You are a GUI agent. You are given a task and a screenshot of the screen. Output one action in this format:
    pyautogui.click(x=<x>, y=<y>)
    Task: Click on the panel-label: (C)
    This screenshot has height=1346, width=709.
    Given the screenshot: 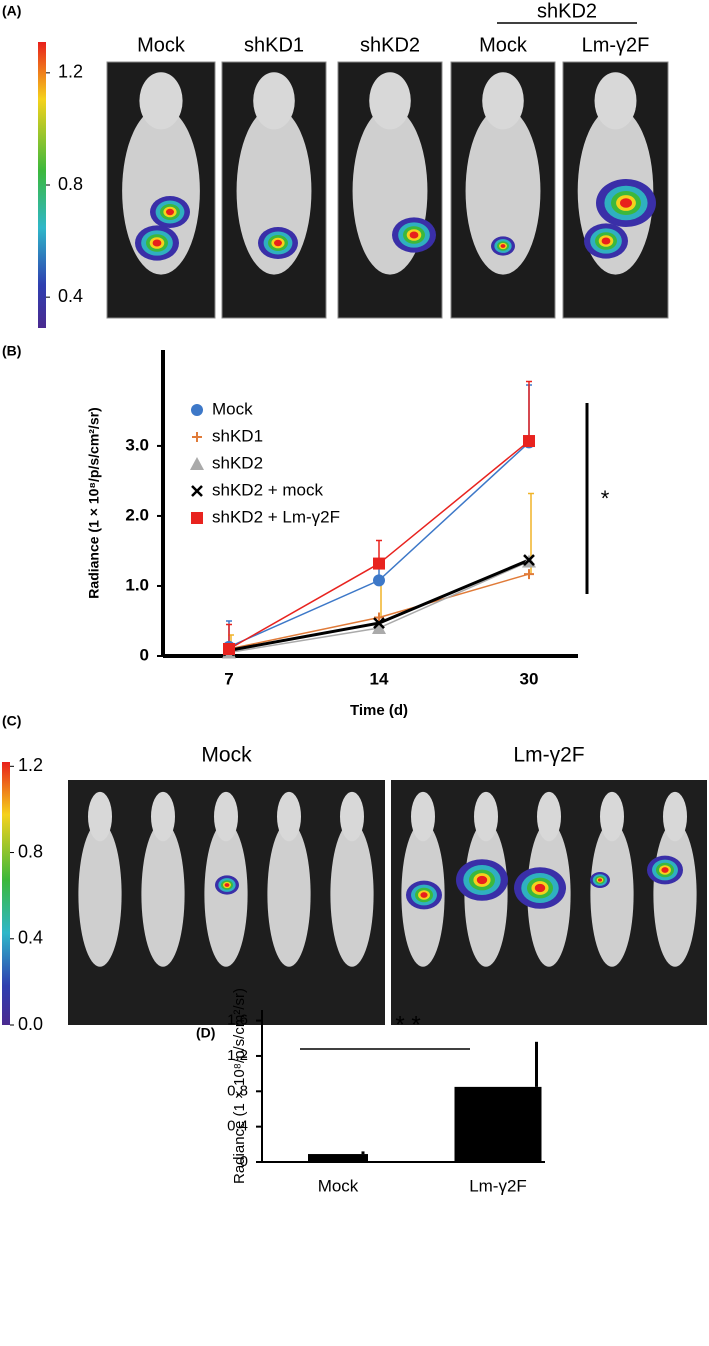 What is the action you would take?
    pyautogui.click(x=11, y=721)
    